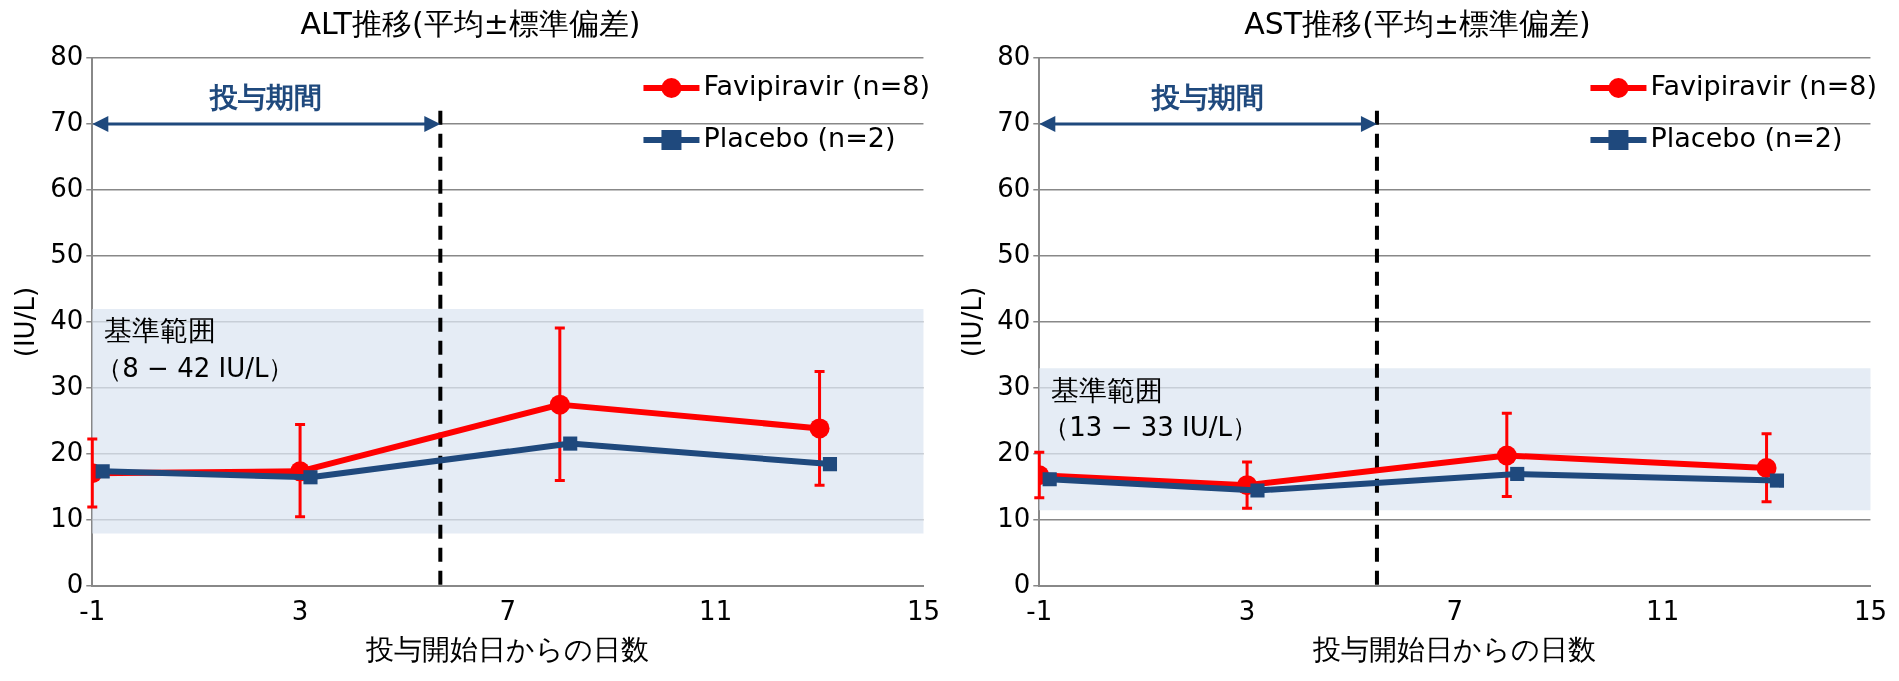 The height and width of the screenshot is (681, 1899). I want to click on chart-title: ALT推移(平均±標準偏差), so click(470, 23).